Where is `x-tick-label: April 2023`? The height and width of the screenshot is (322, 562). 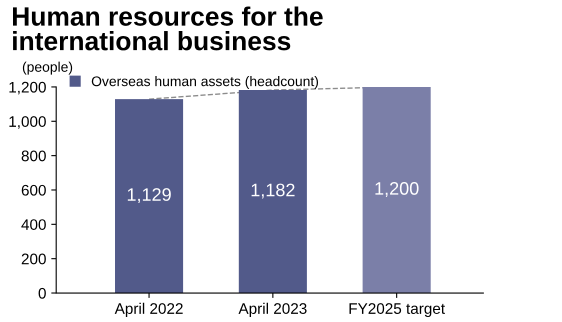
x-tick-label: April 2023 is located at coordinates (272, 309).